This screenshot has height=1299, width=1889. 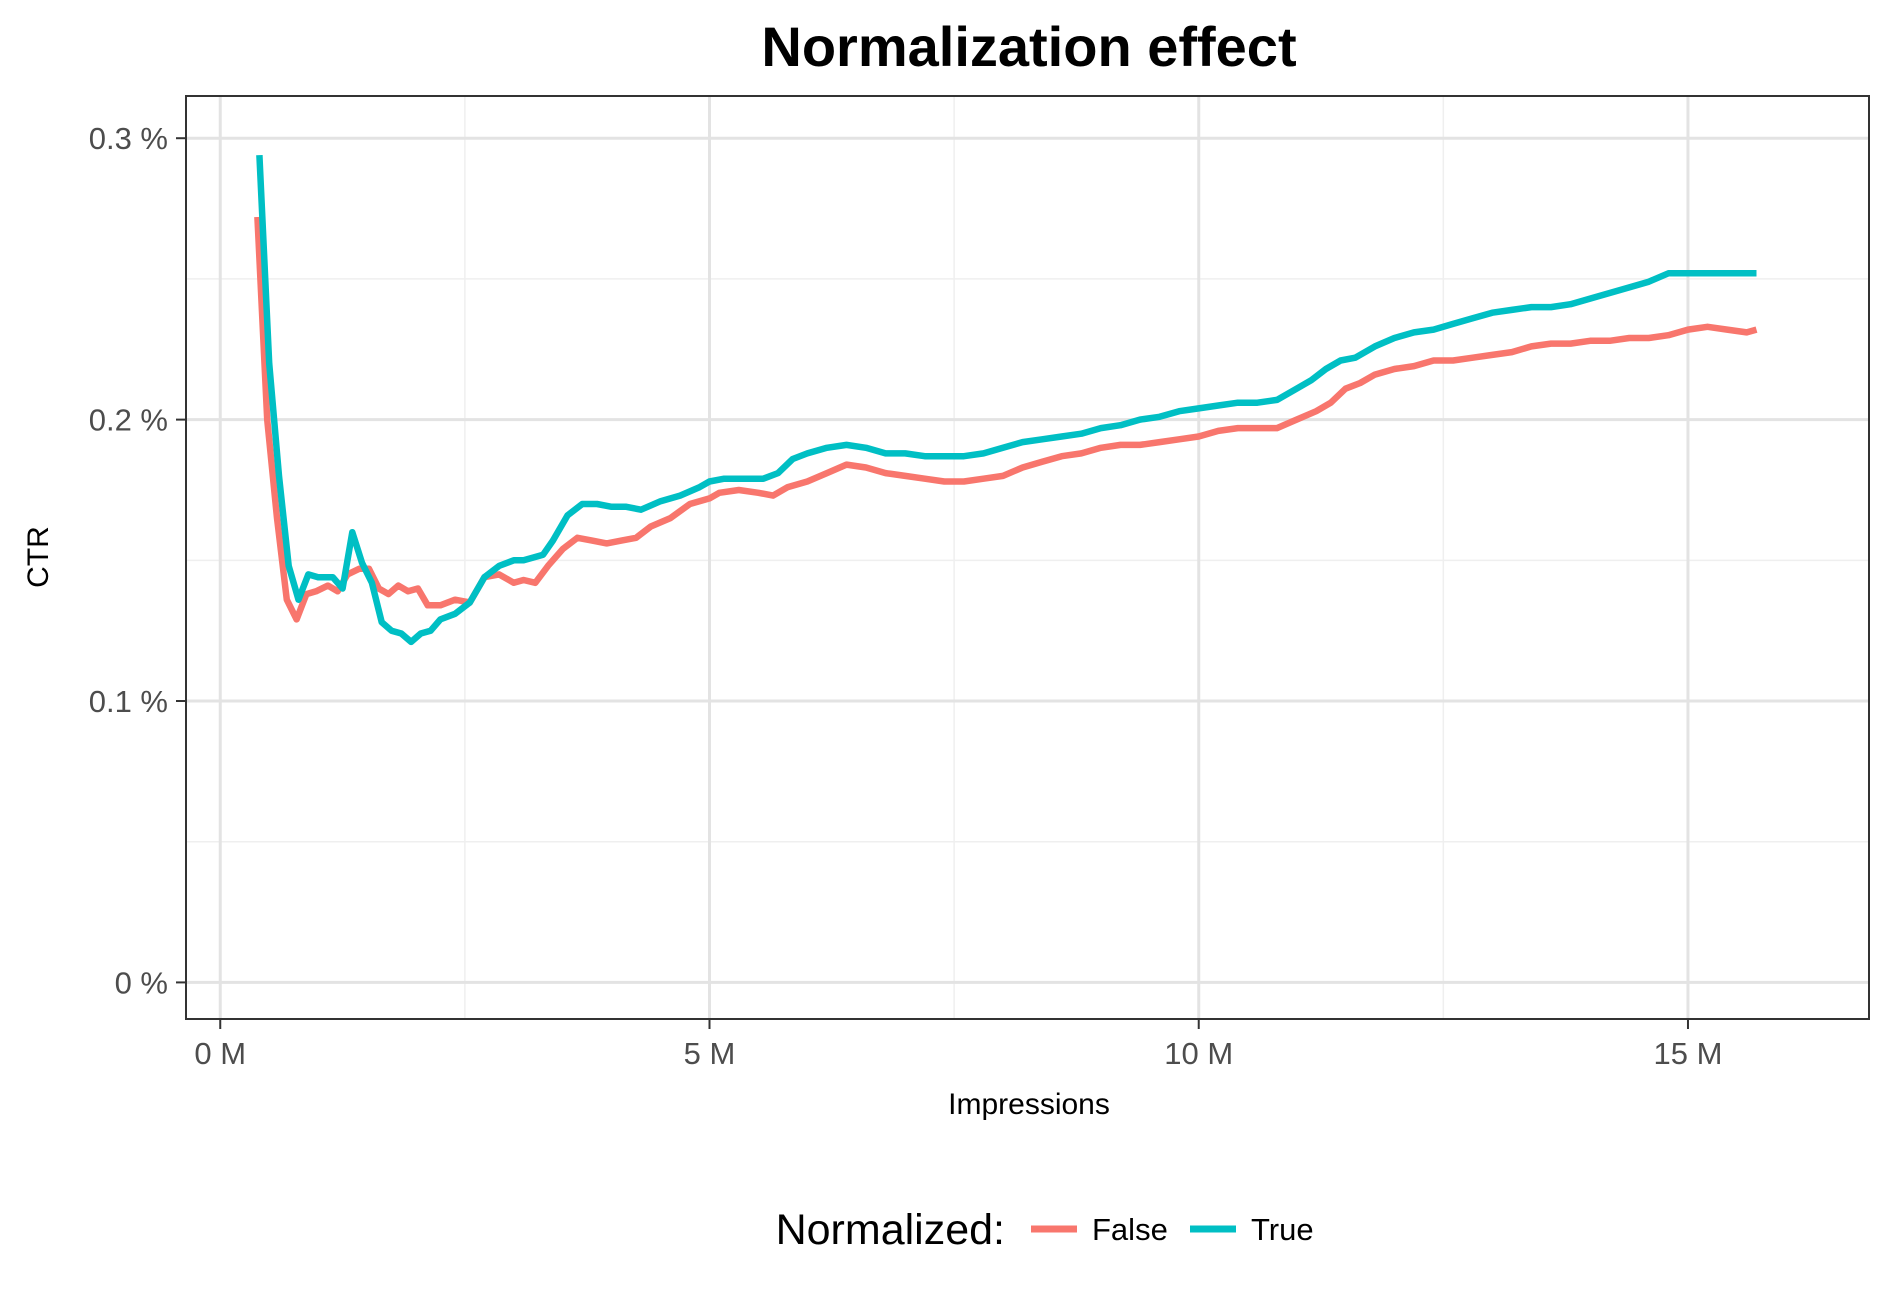 I want to click on legend-label-false: False, so click(x=1130, y=1229).